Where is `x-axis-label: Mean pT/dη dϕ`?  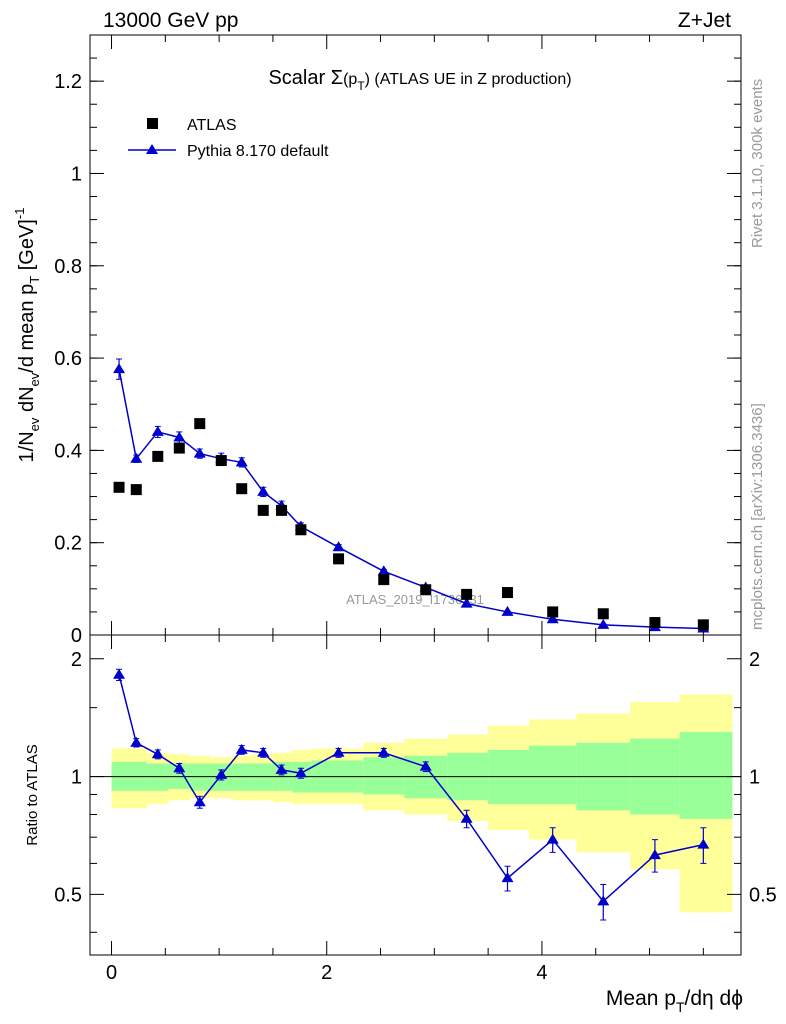
x-axis-label: Mean pT/dη dϕ is located at coordinates (674, 1001).